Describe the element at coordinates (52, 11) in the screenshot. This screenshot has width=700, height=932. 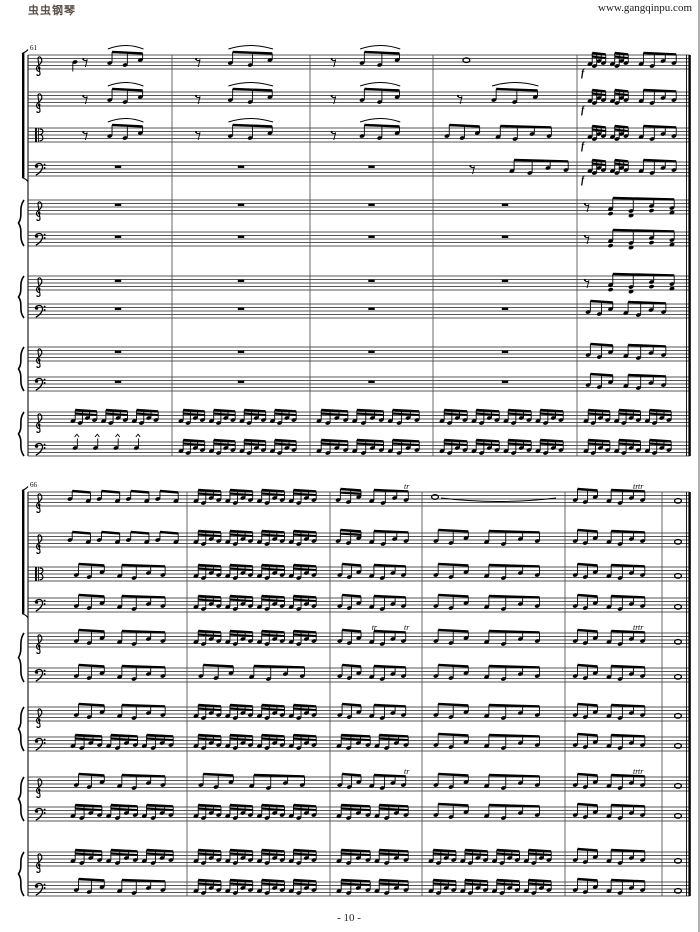
I see `site-logo-text: 虫虫钢琴` at that location.